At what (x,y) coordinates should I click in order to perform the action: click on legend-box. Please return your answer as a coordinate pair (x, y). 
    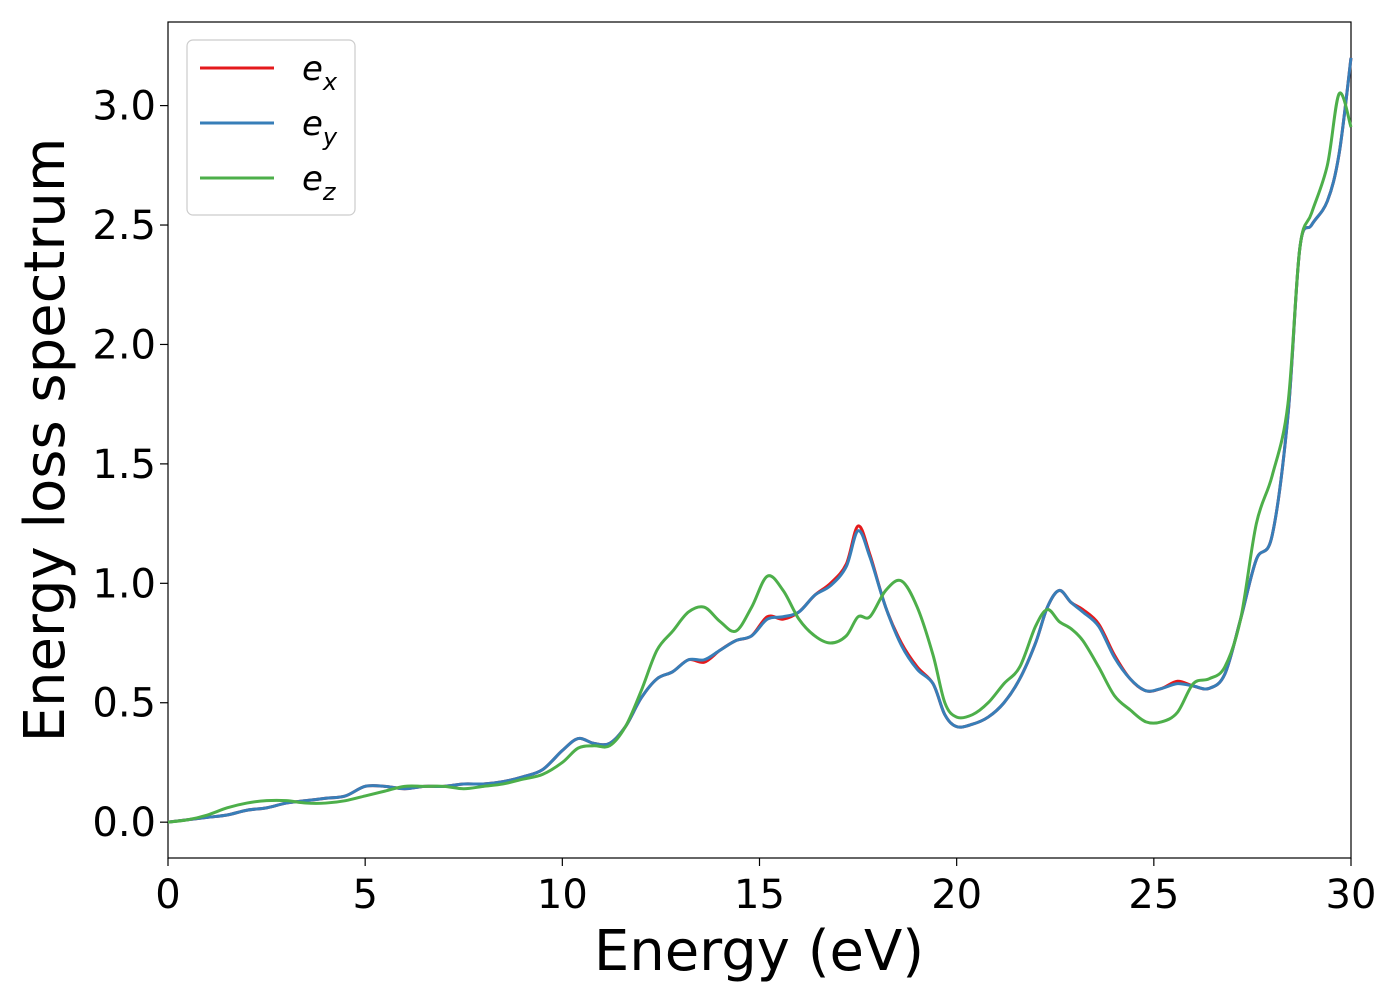
    Looking at the image, I should click on (271, 127).